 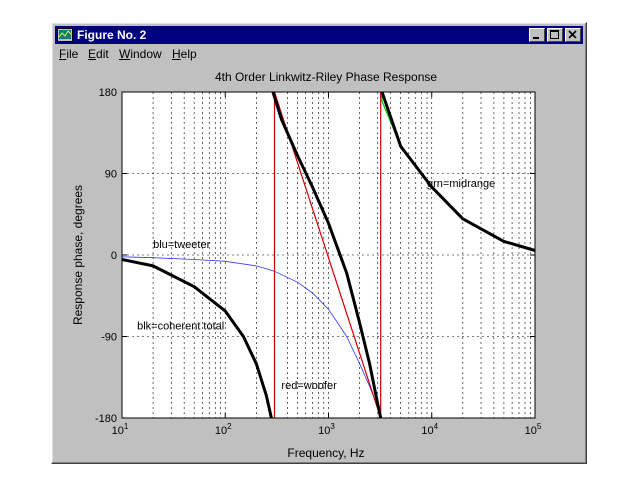 I want to click on minimize-icon, so click(x=536, y=38).